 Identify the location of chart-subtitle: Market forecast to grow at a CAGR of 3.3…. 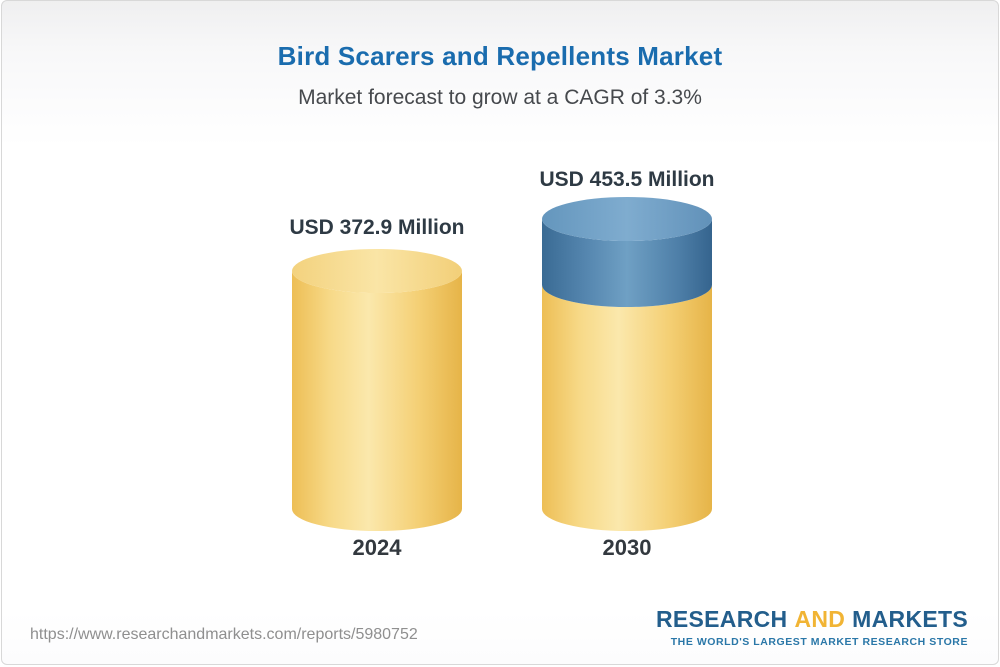
(500, 97).